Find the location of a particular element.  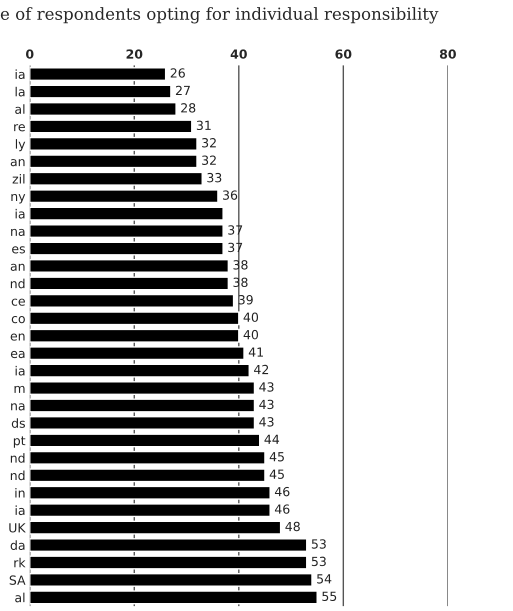

y-tick-label: la is located at coordinates (20, 91).